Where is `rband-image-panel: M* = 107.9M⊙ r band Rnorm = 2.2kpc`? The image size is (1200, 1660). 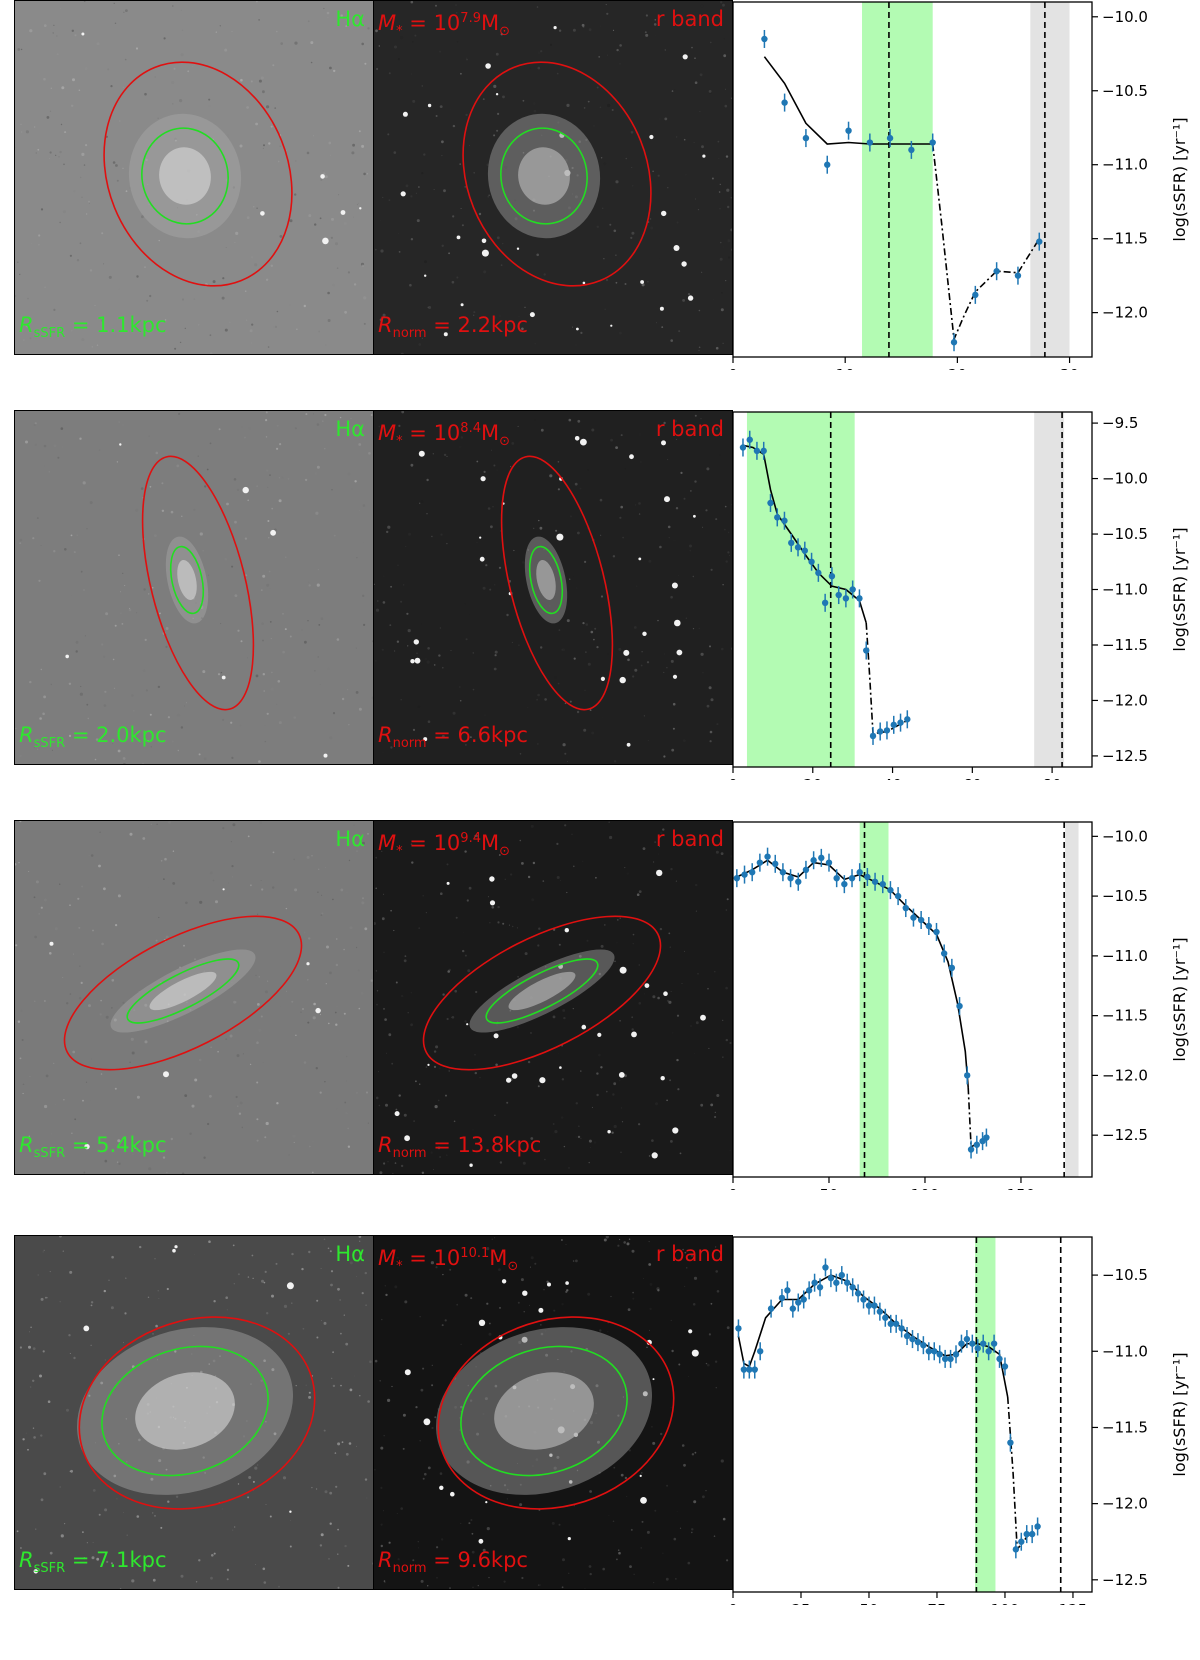
rband-image-panel: M* = 107.9M⊙ r band Rnorm = 2.2kpc is located at coordinates (553, 177).